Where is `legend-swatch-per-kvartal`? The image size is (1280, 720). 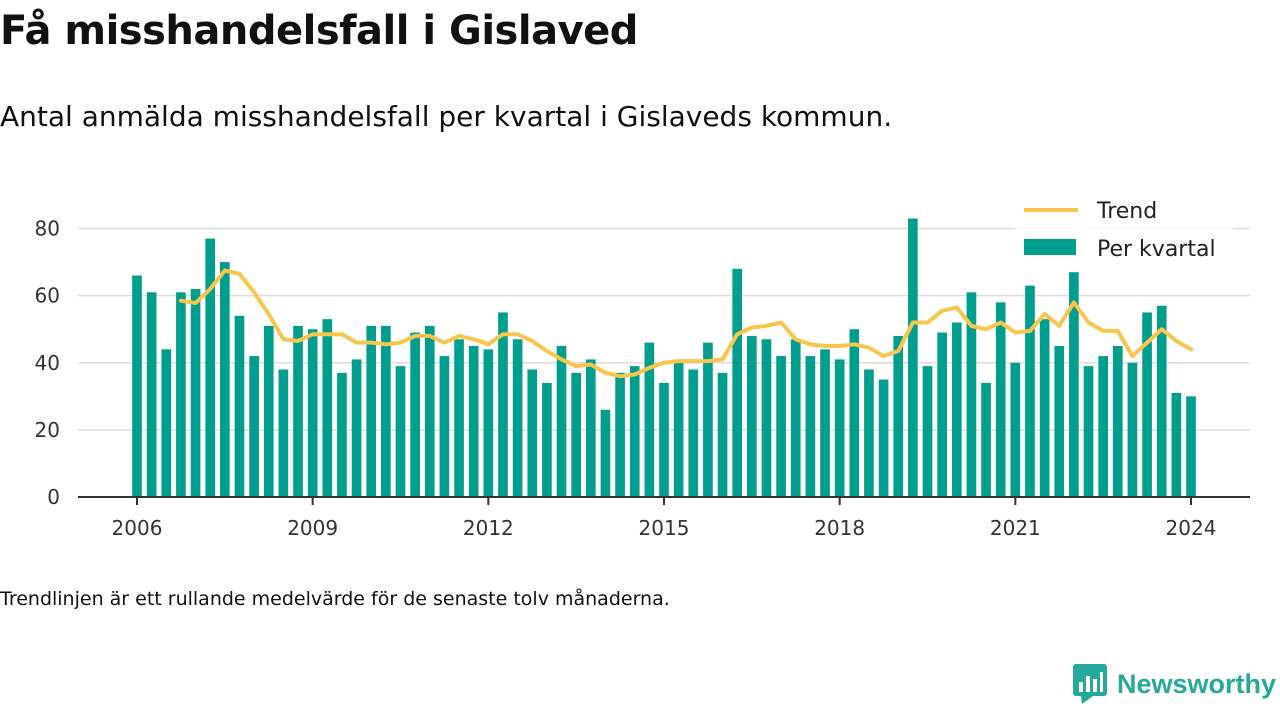
legend-swatch-per-kvartal is located at coordinates (1050, 247).